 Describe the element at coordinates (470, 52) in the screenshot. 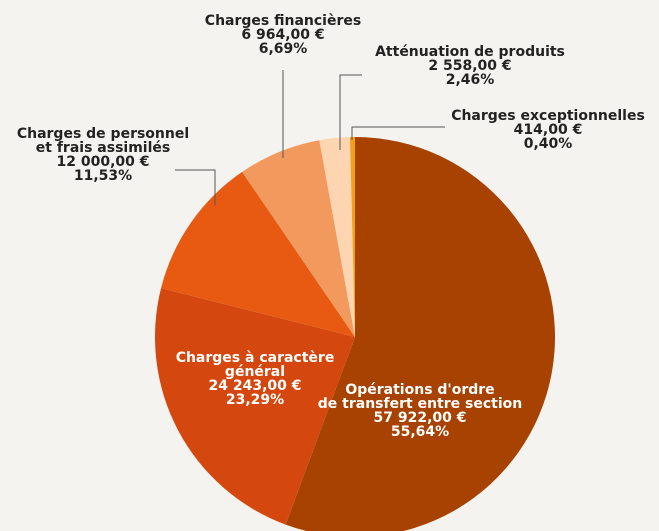

I see `slice-name: Atténuation de produits` at that location.